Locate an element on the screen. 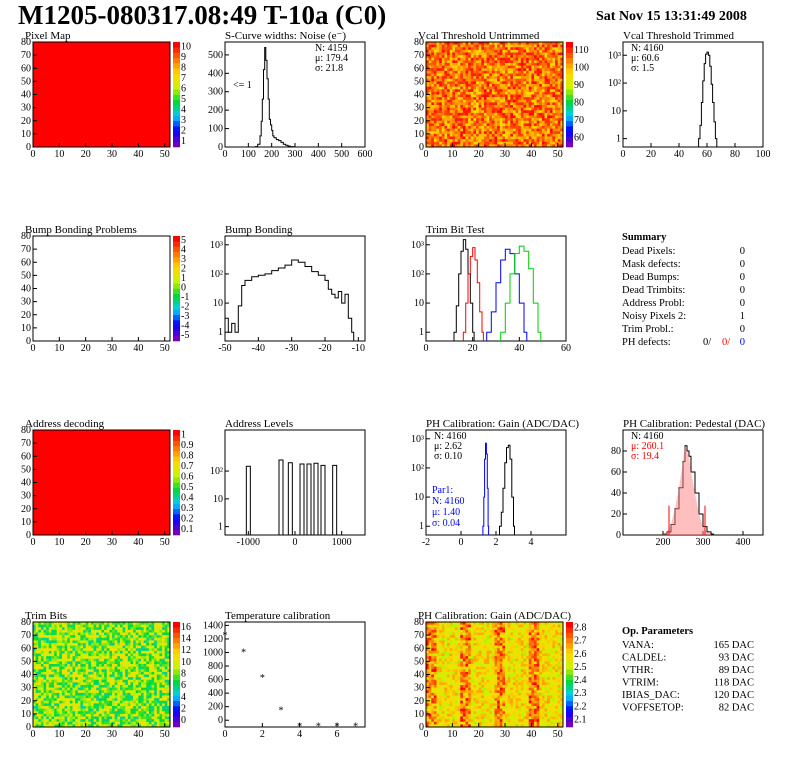 The width and height of the screenshot is (796, 772). x-tick-label: 100 is located at coordinates (763, 154).